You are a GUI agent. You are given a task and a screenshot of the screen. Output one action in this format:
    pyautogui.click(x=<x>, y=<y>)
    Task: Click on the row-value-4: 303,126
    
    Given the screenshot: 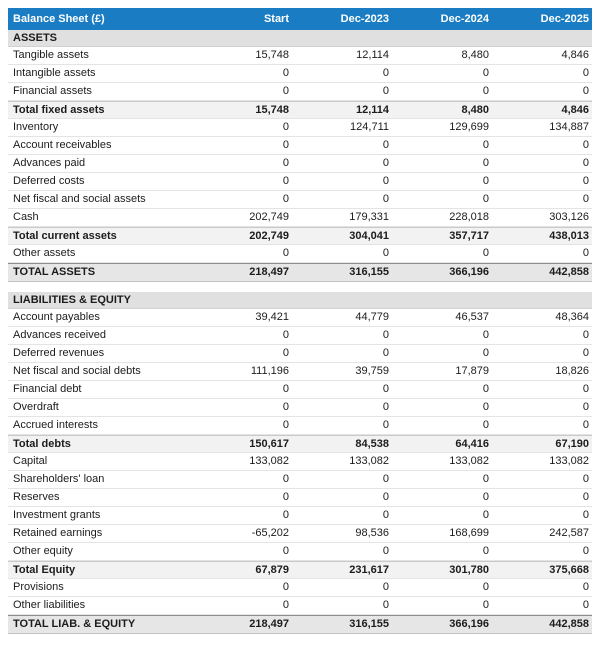 What is the action you would take?
    pyautogui.click(x=569, y=217)
    